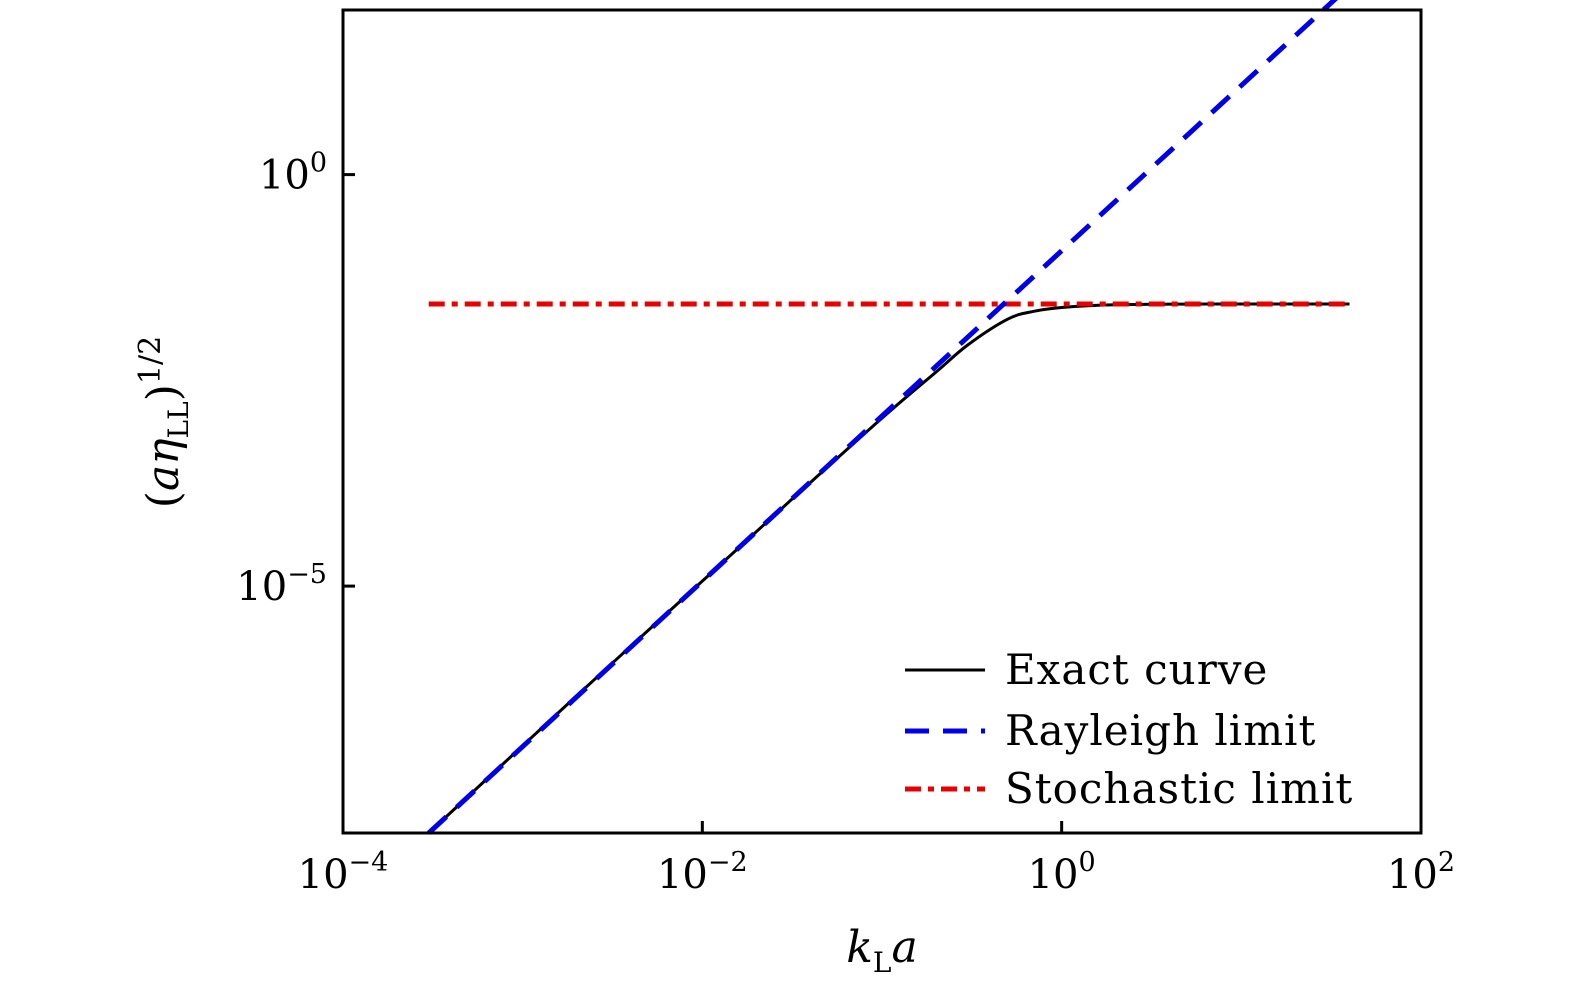 Image resolution: width=1575 pixels, height=994 pixels. I want to click on x-tick-label: 10², so click(1421, 872).